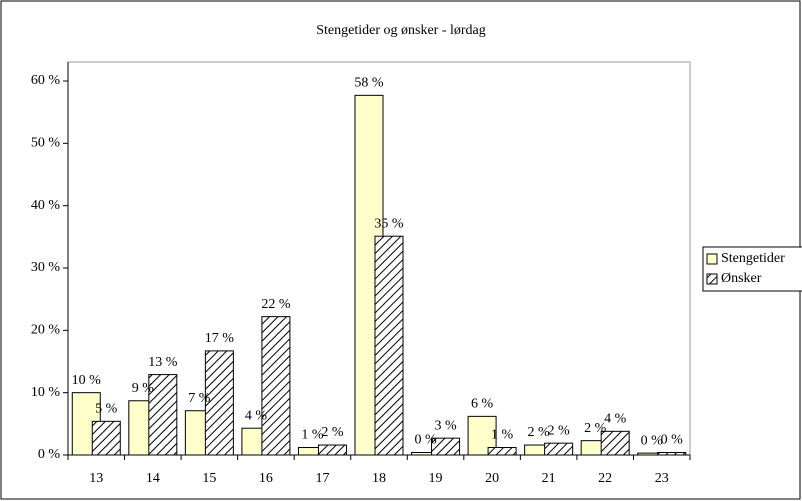  What do you see at coordinates (401, 30) in the screenshot?
I see `chart-title: Stengetider og ønsker - lørdag` at bounding box center [401, 30].